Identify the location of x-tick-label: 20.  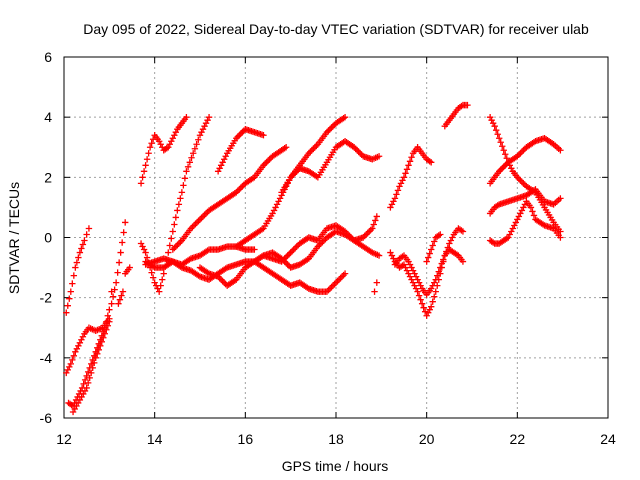
(427, 439).